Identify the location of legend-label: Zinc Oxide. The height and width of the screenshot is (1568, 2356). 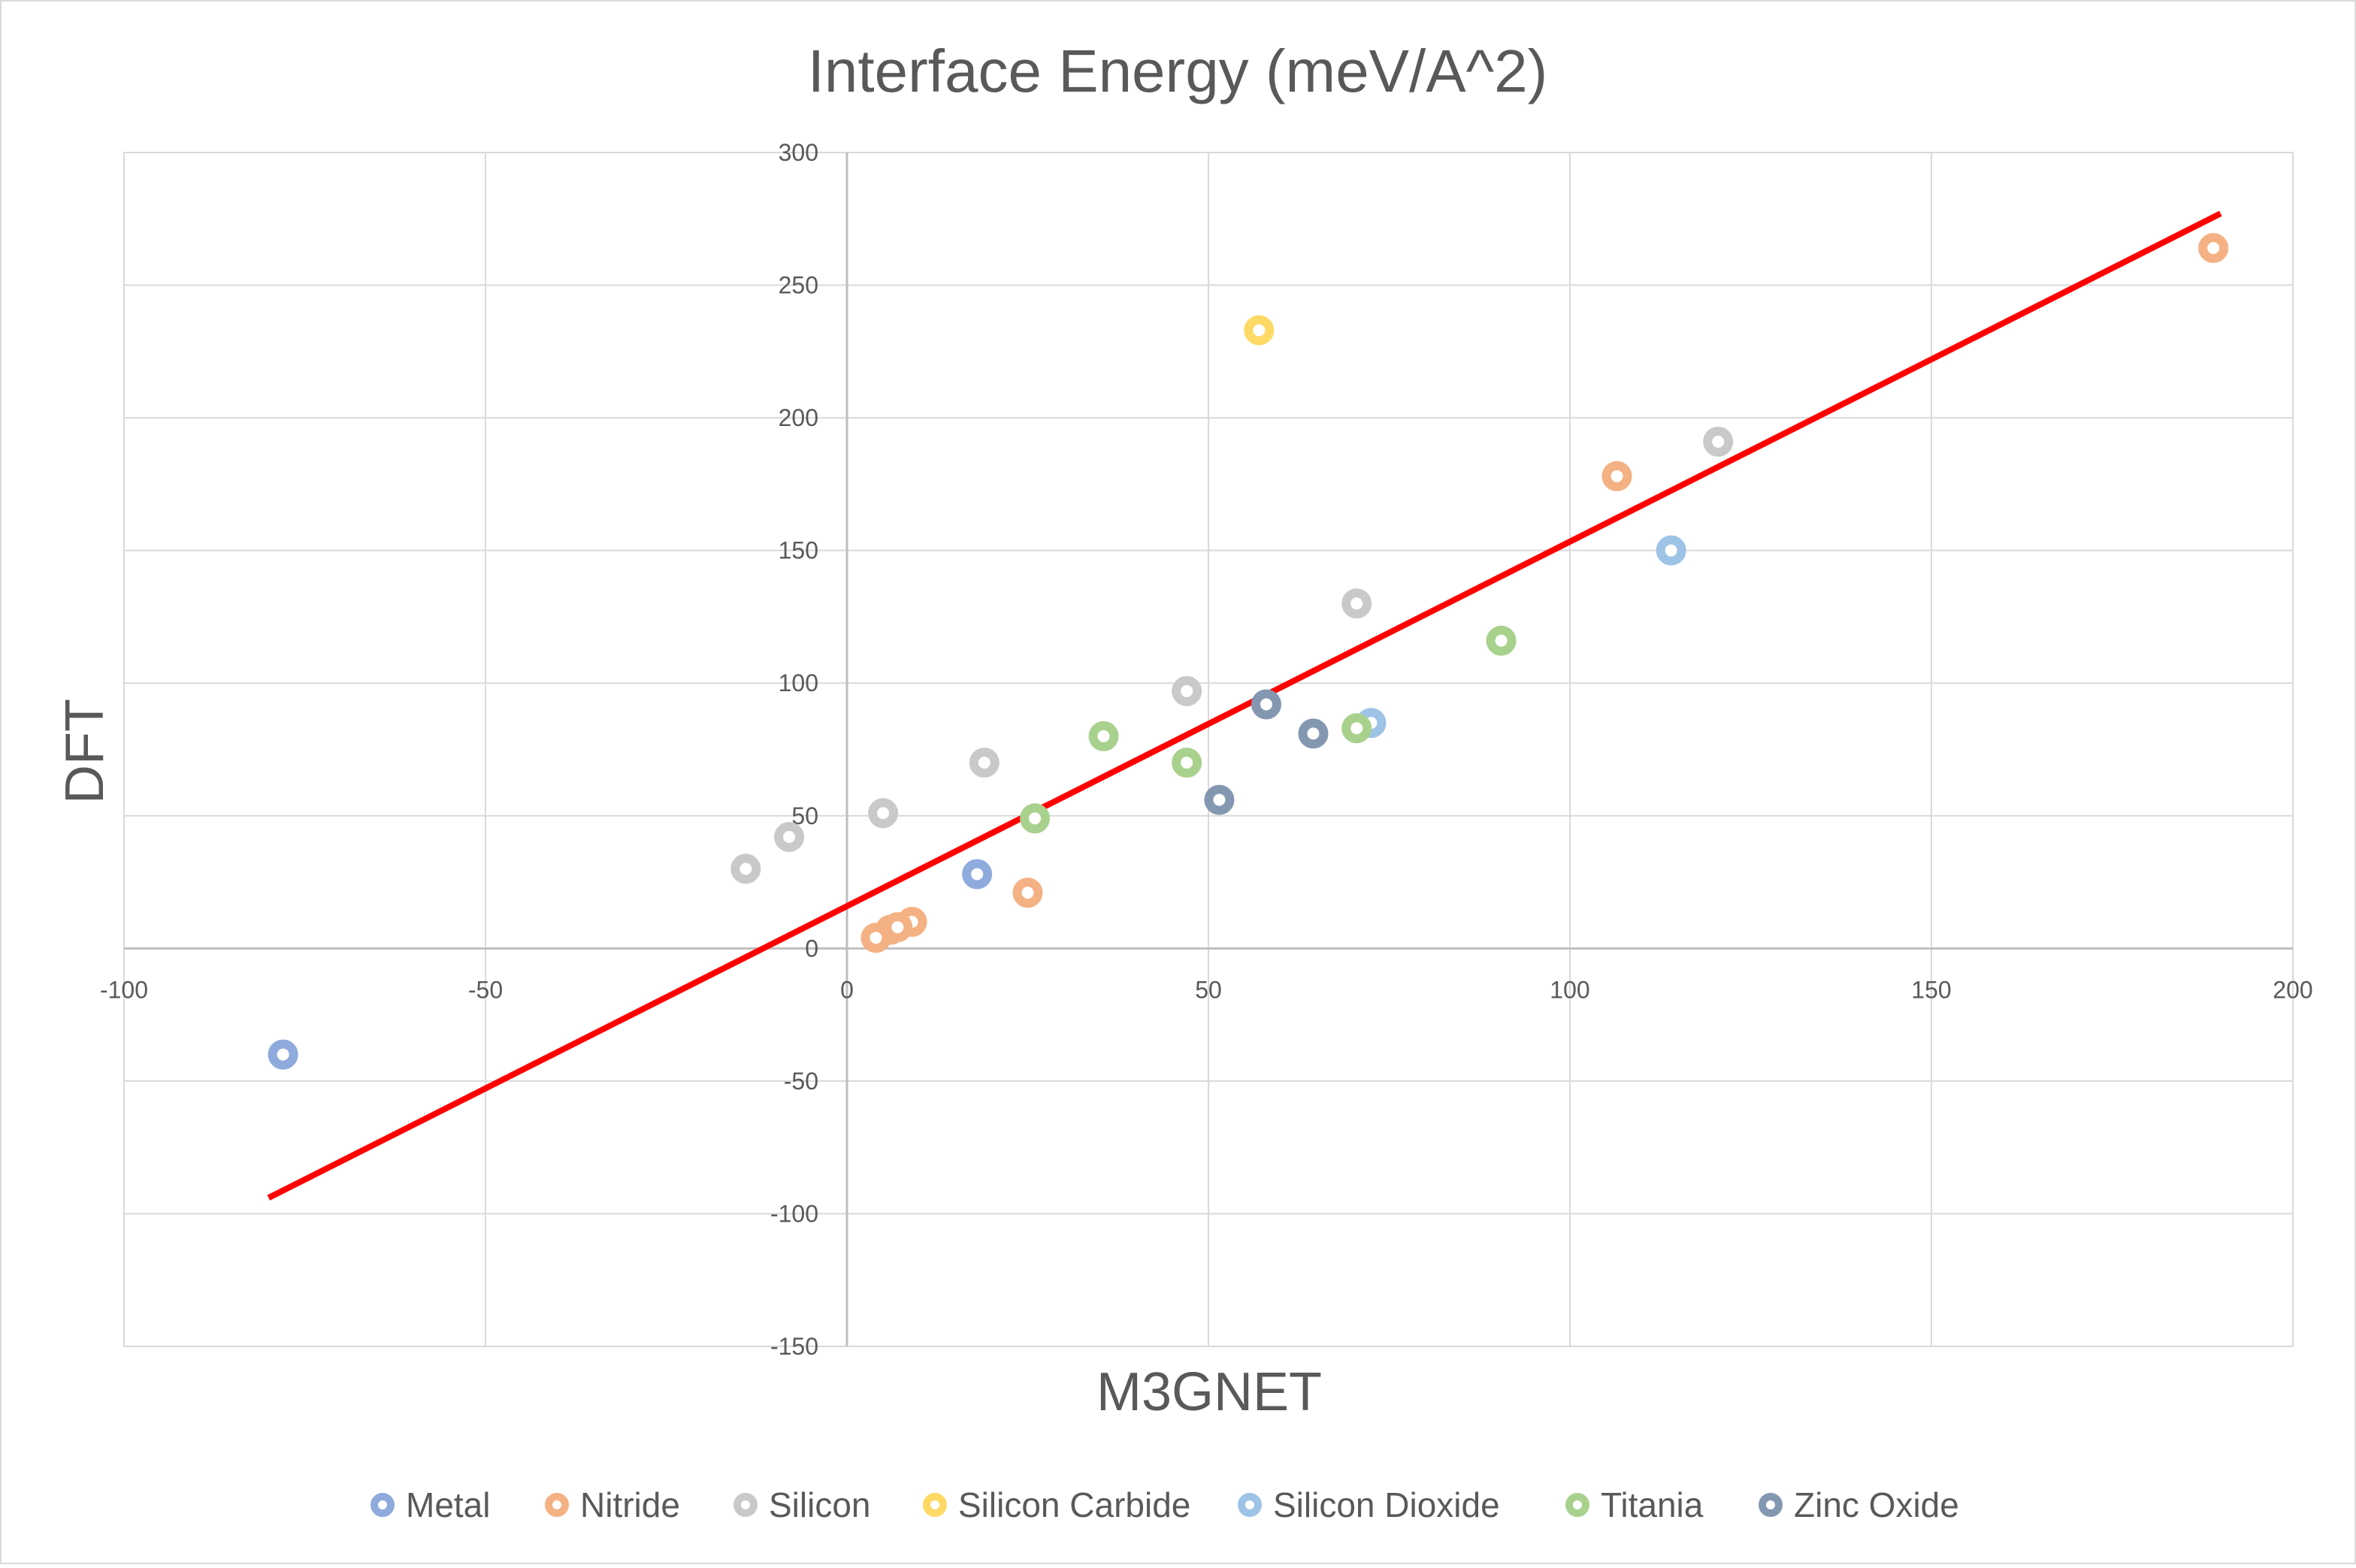
(1876, 1504).